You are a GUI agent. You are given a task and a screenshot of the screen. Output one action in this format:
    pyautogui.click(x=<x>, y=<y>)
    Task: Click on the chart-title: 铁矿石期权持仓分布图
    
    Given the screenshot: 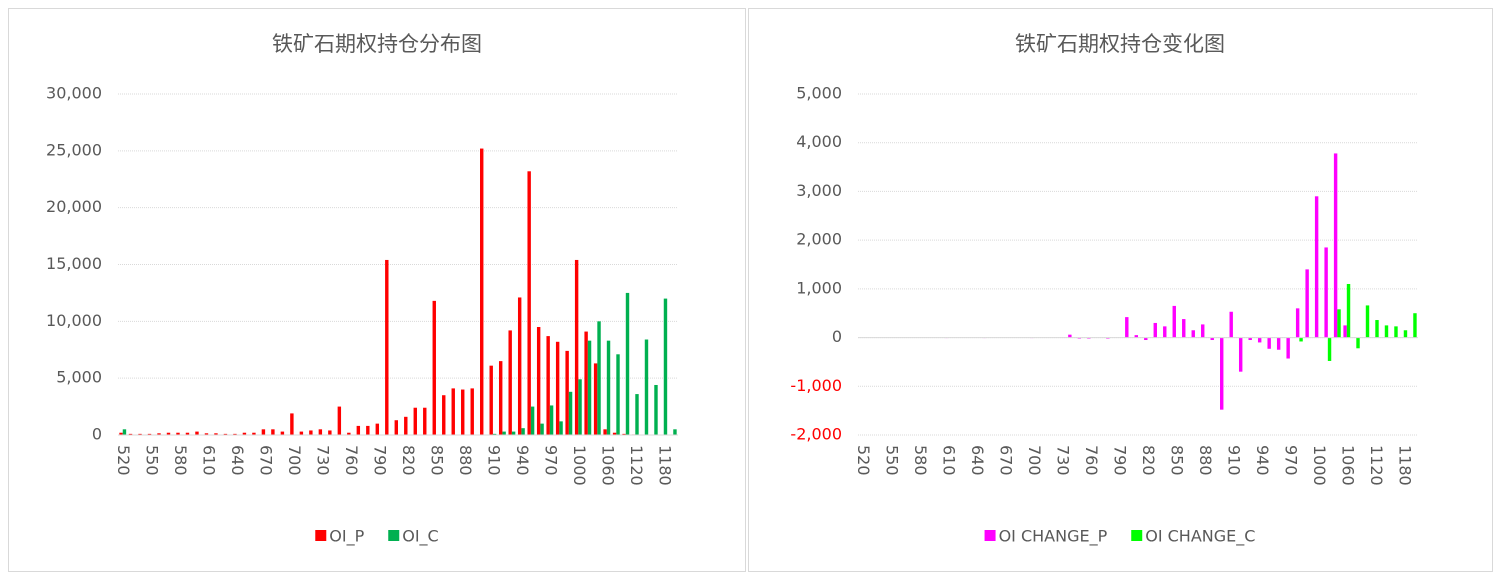 What is the action you would take?
    pyautogui.click(x=377, y=44)
    